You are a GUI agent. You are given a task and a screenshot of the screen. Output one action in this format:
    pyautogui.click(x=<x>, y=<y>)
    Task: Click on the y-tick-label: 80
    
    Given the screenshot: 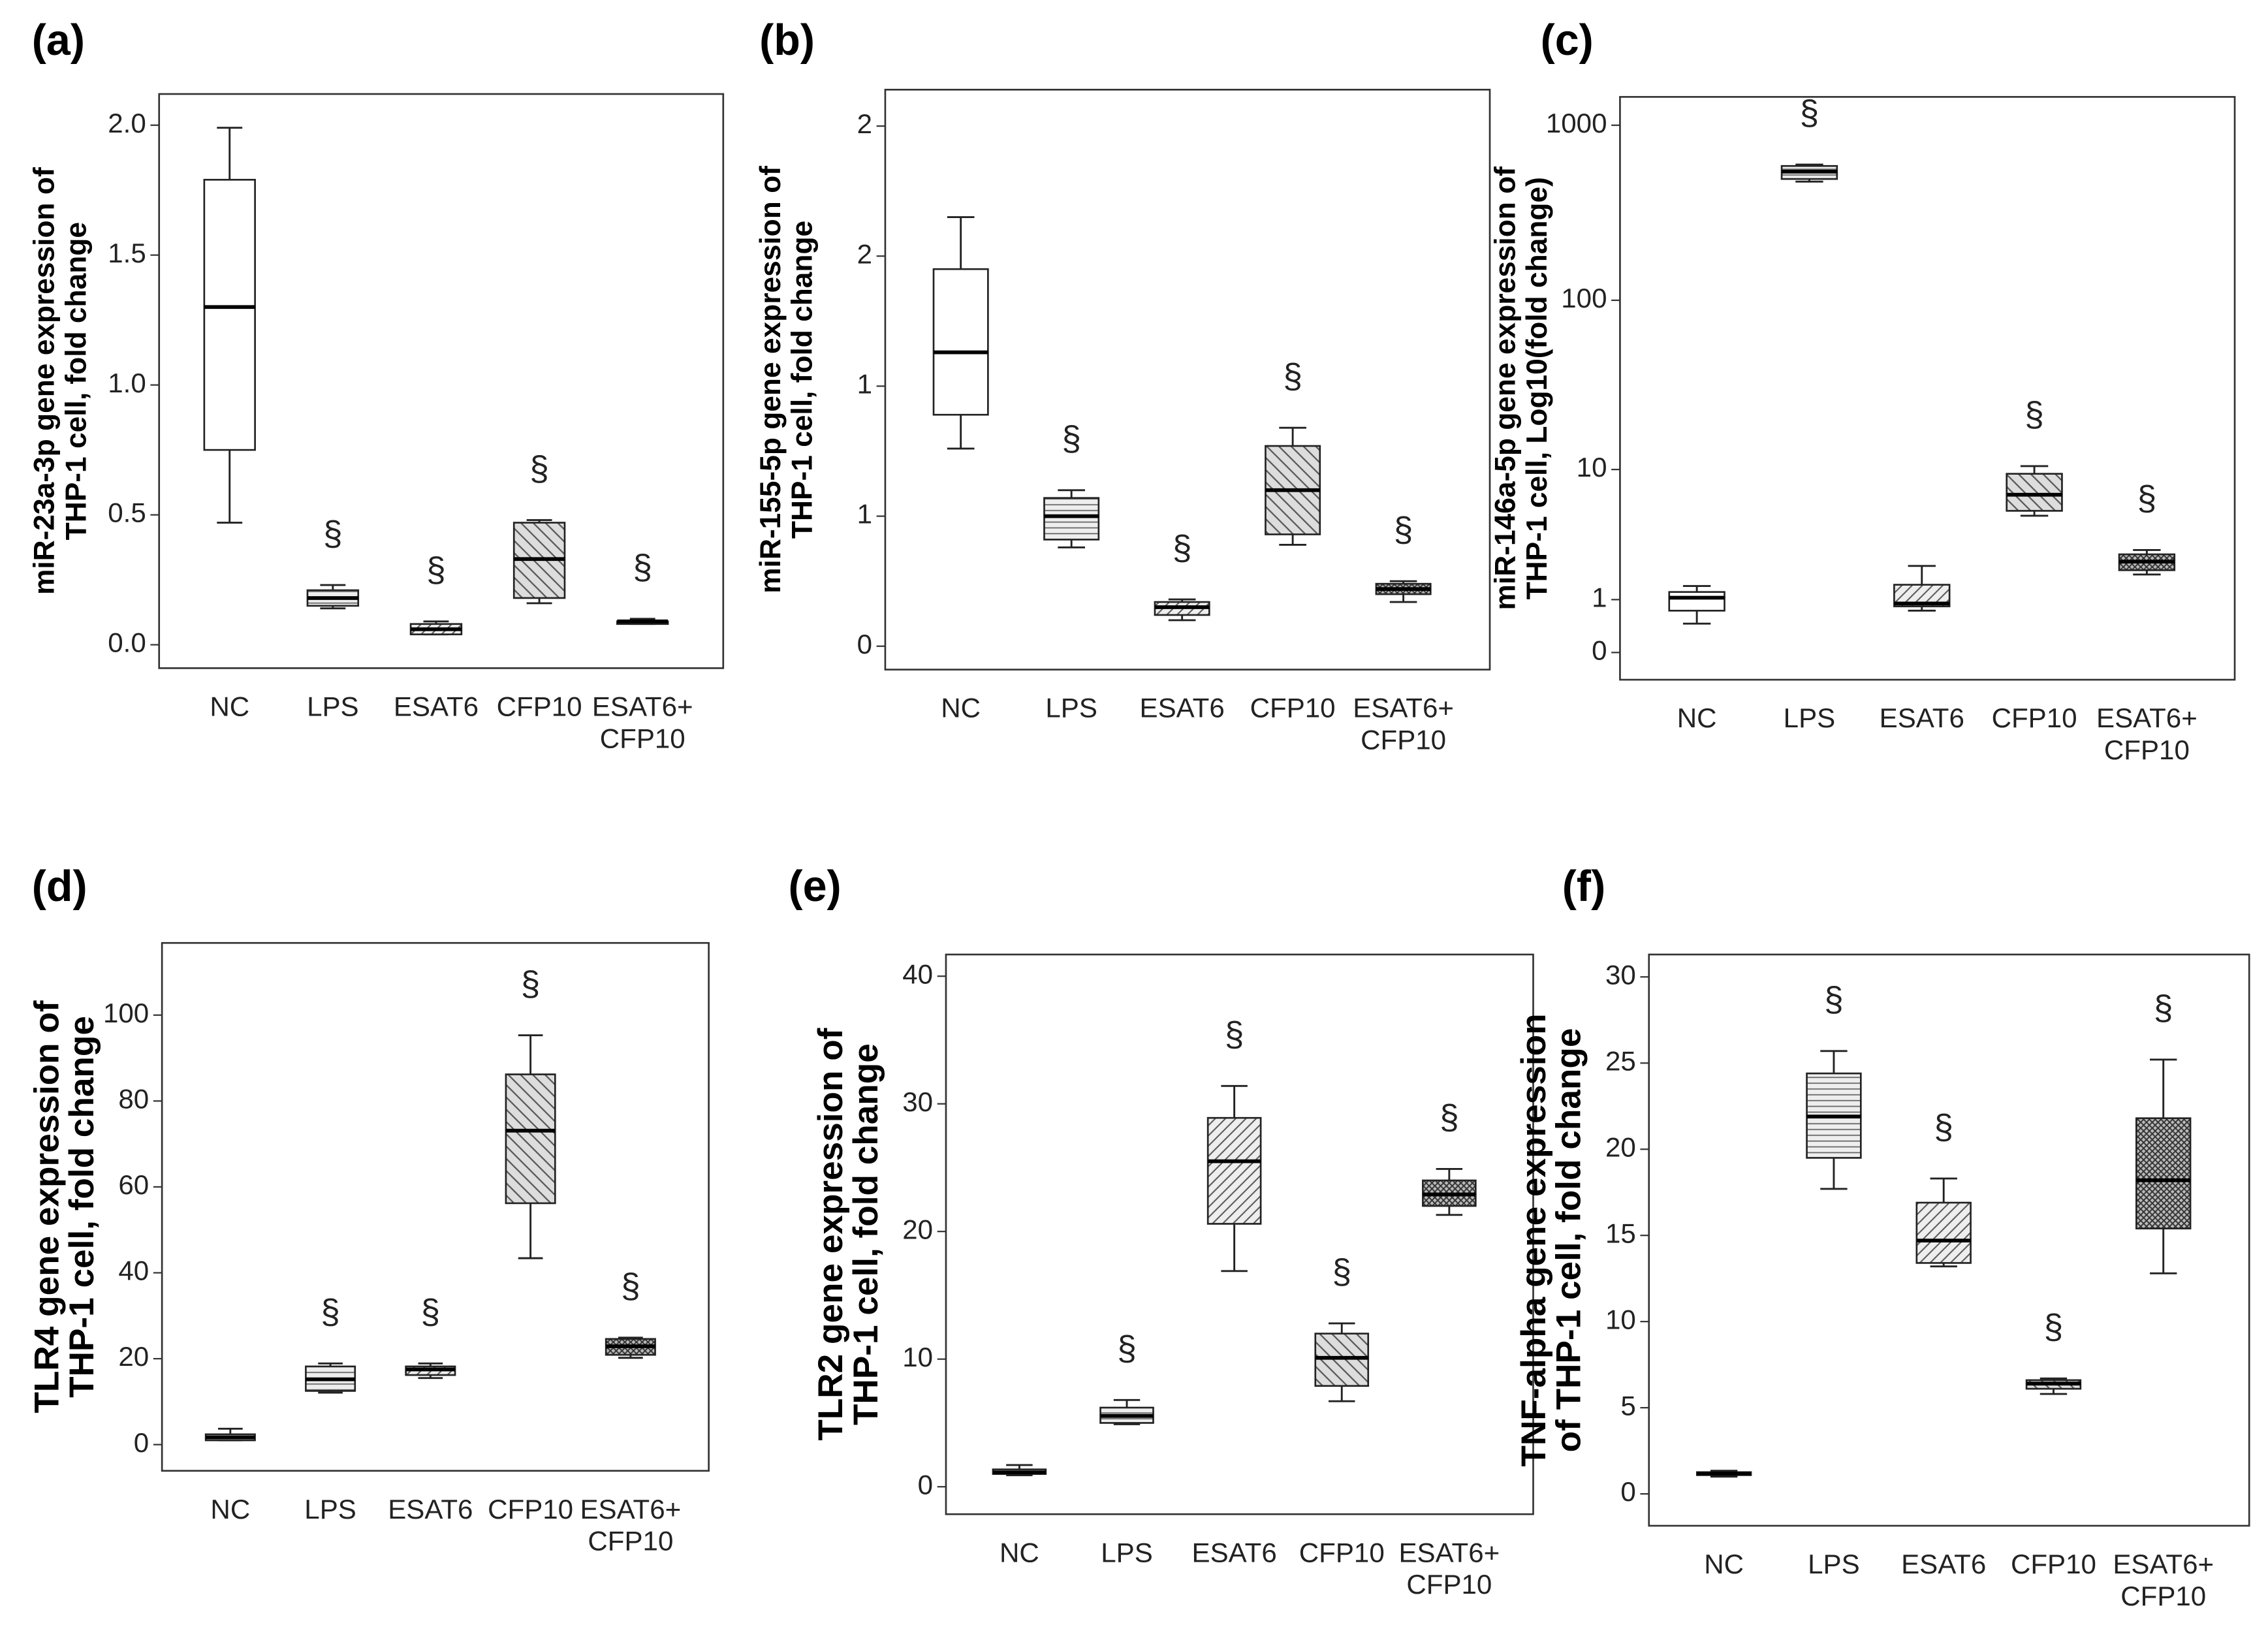 What is the action you would take?
    pyautogui.click(x=133, y=1098)
    